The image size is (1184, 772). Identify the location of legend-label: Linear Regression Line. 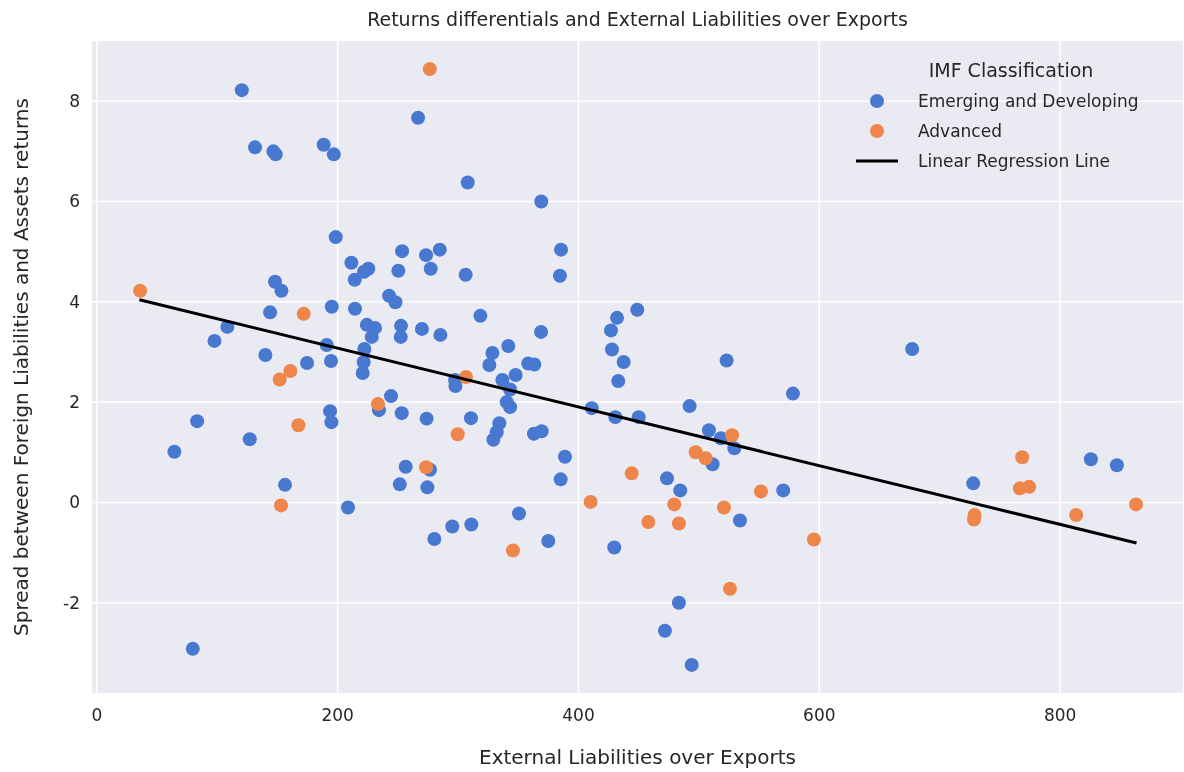
(1014, 160).